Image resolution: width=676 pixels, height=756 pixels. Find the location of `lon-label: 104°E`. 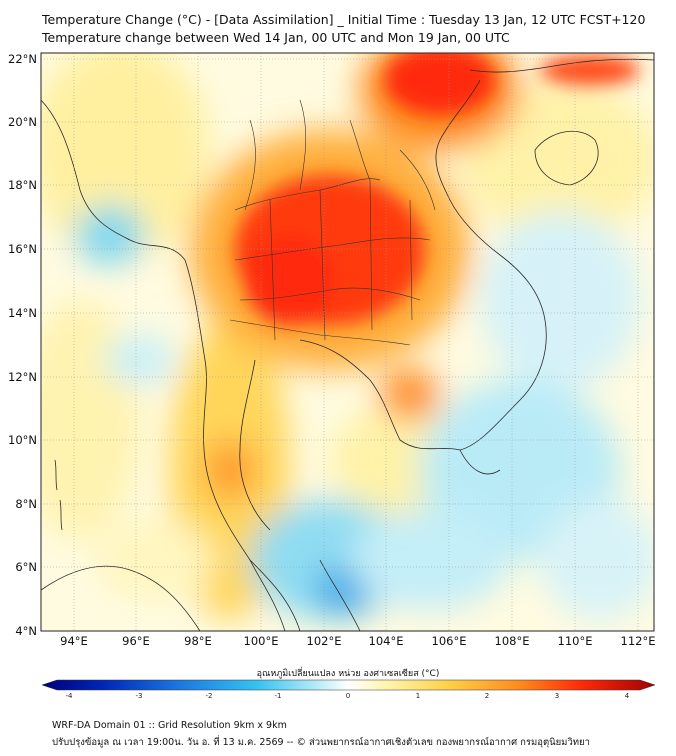

lon-label: 104°E is located at coordinates (386, 641).